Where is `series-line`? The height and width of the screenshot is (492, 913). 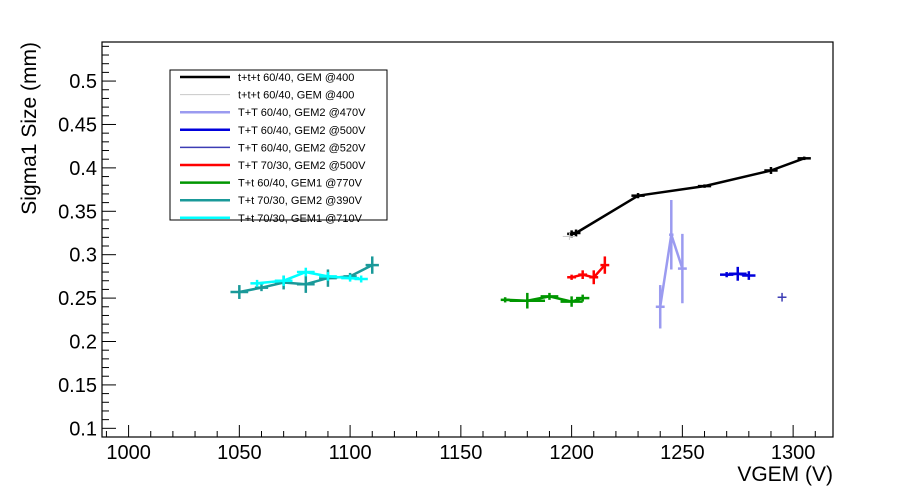 series-line is located at coordinates (588, 271).